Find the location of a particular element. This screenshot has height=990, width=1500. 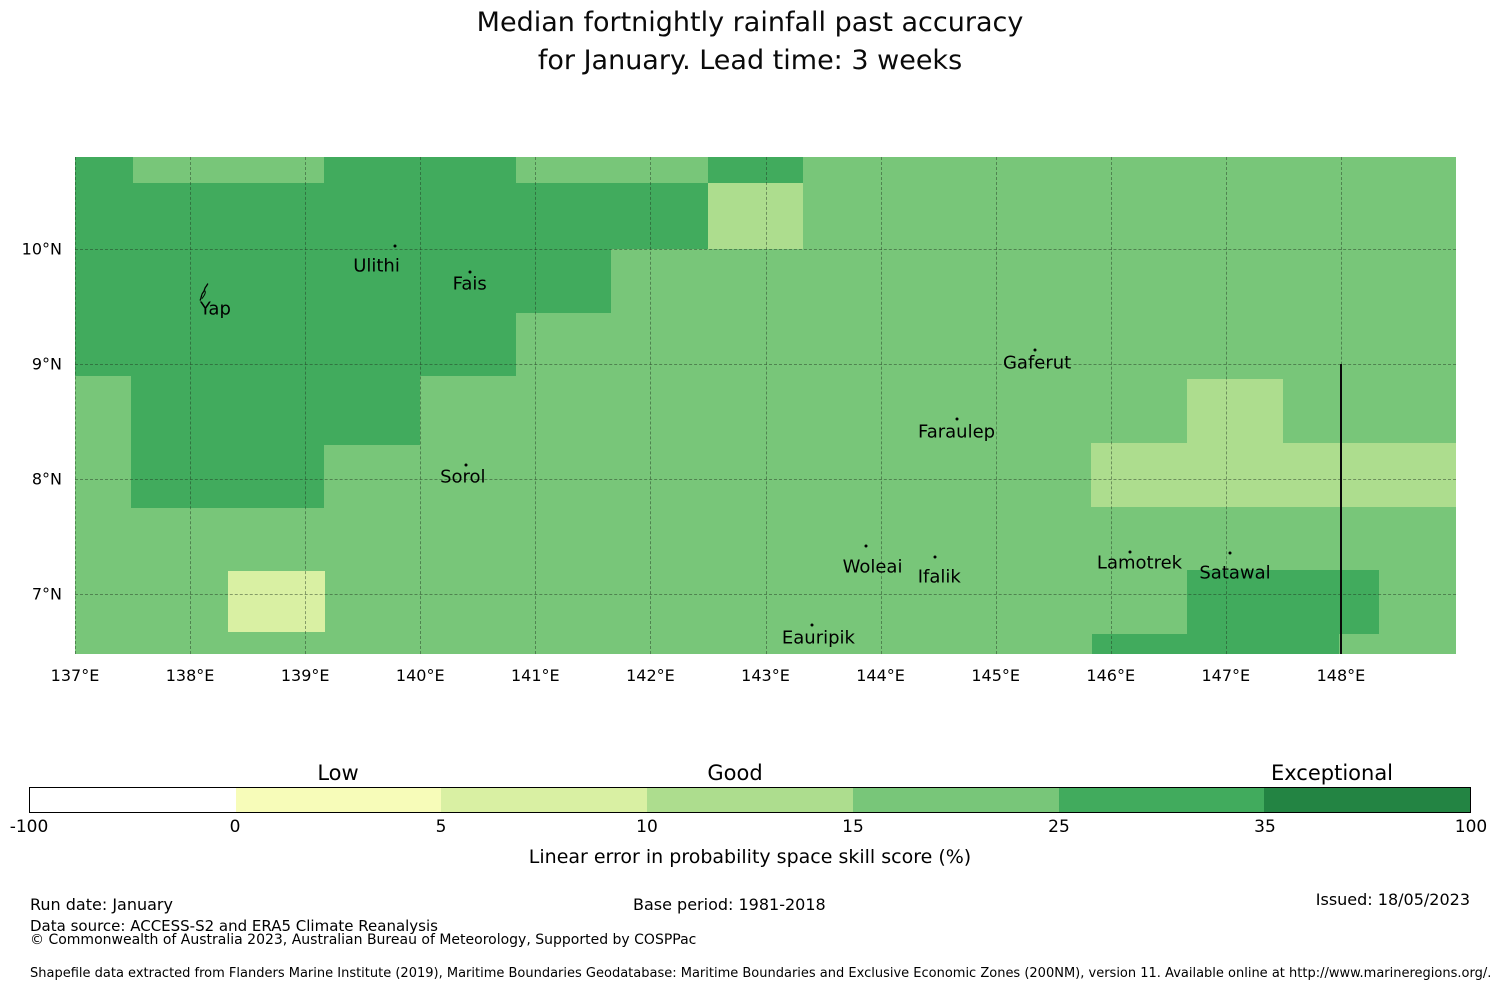

chart-title-line2: for January. Lead time: 3 weeks is located at coordinates (750, 60).